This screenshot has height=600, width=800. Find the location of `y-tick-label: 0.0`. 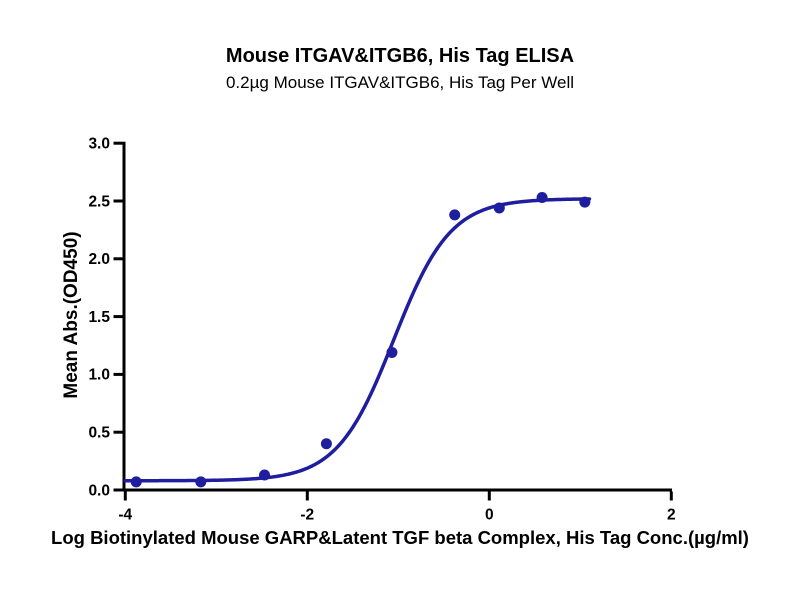

y-tick-label: 0.0 is located at coordinates (99, 490).